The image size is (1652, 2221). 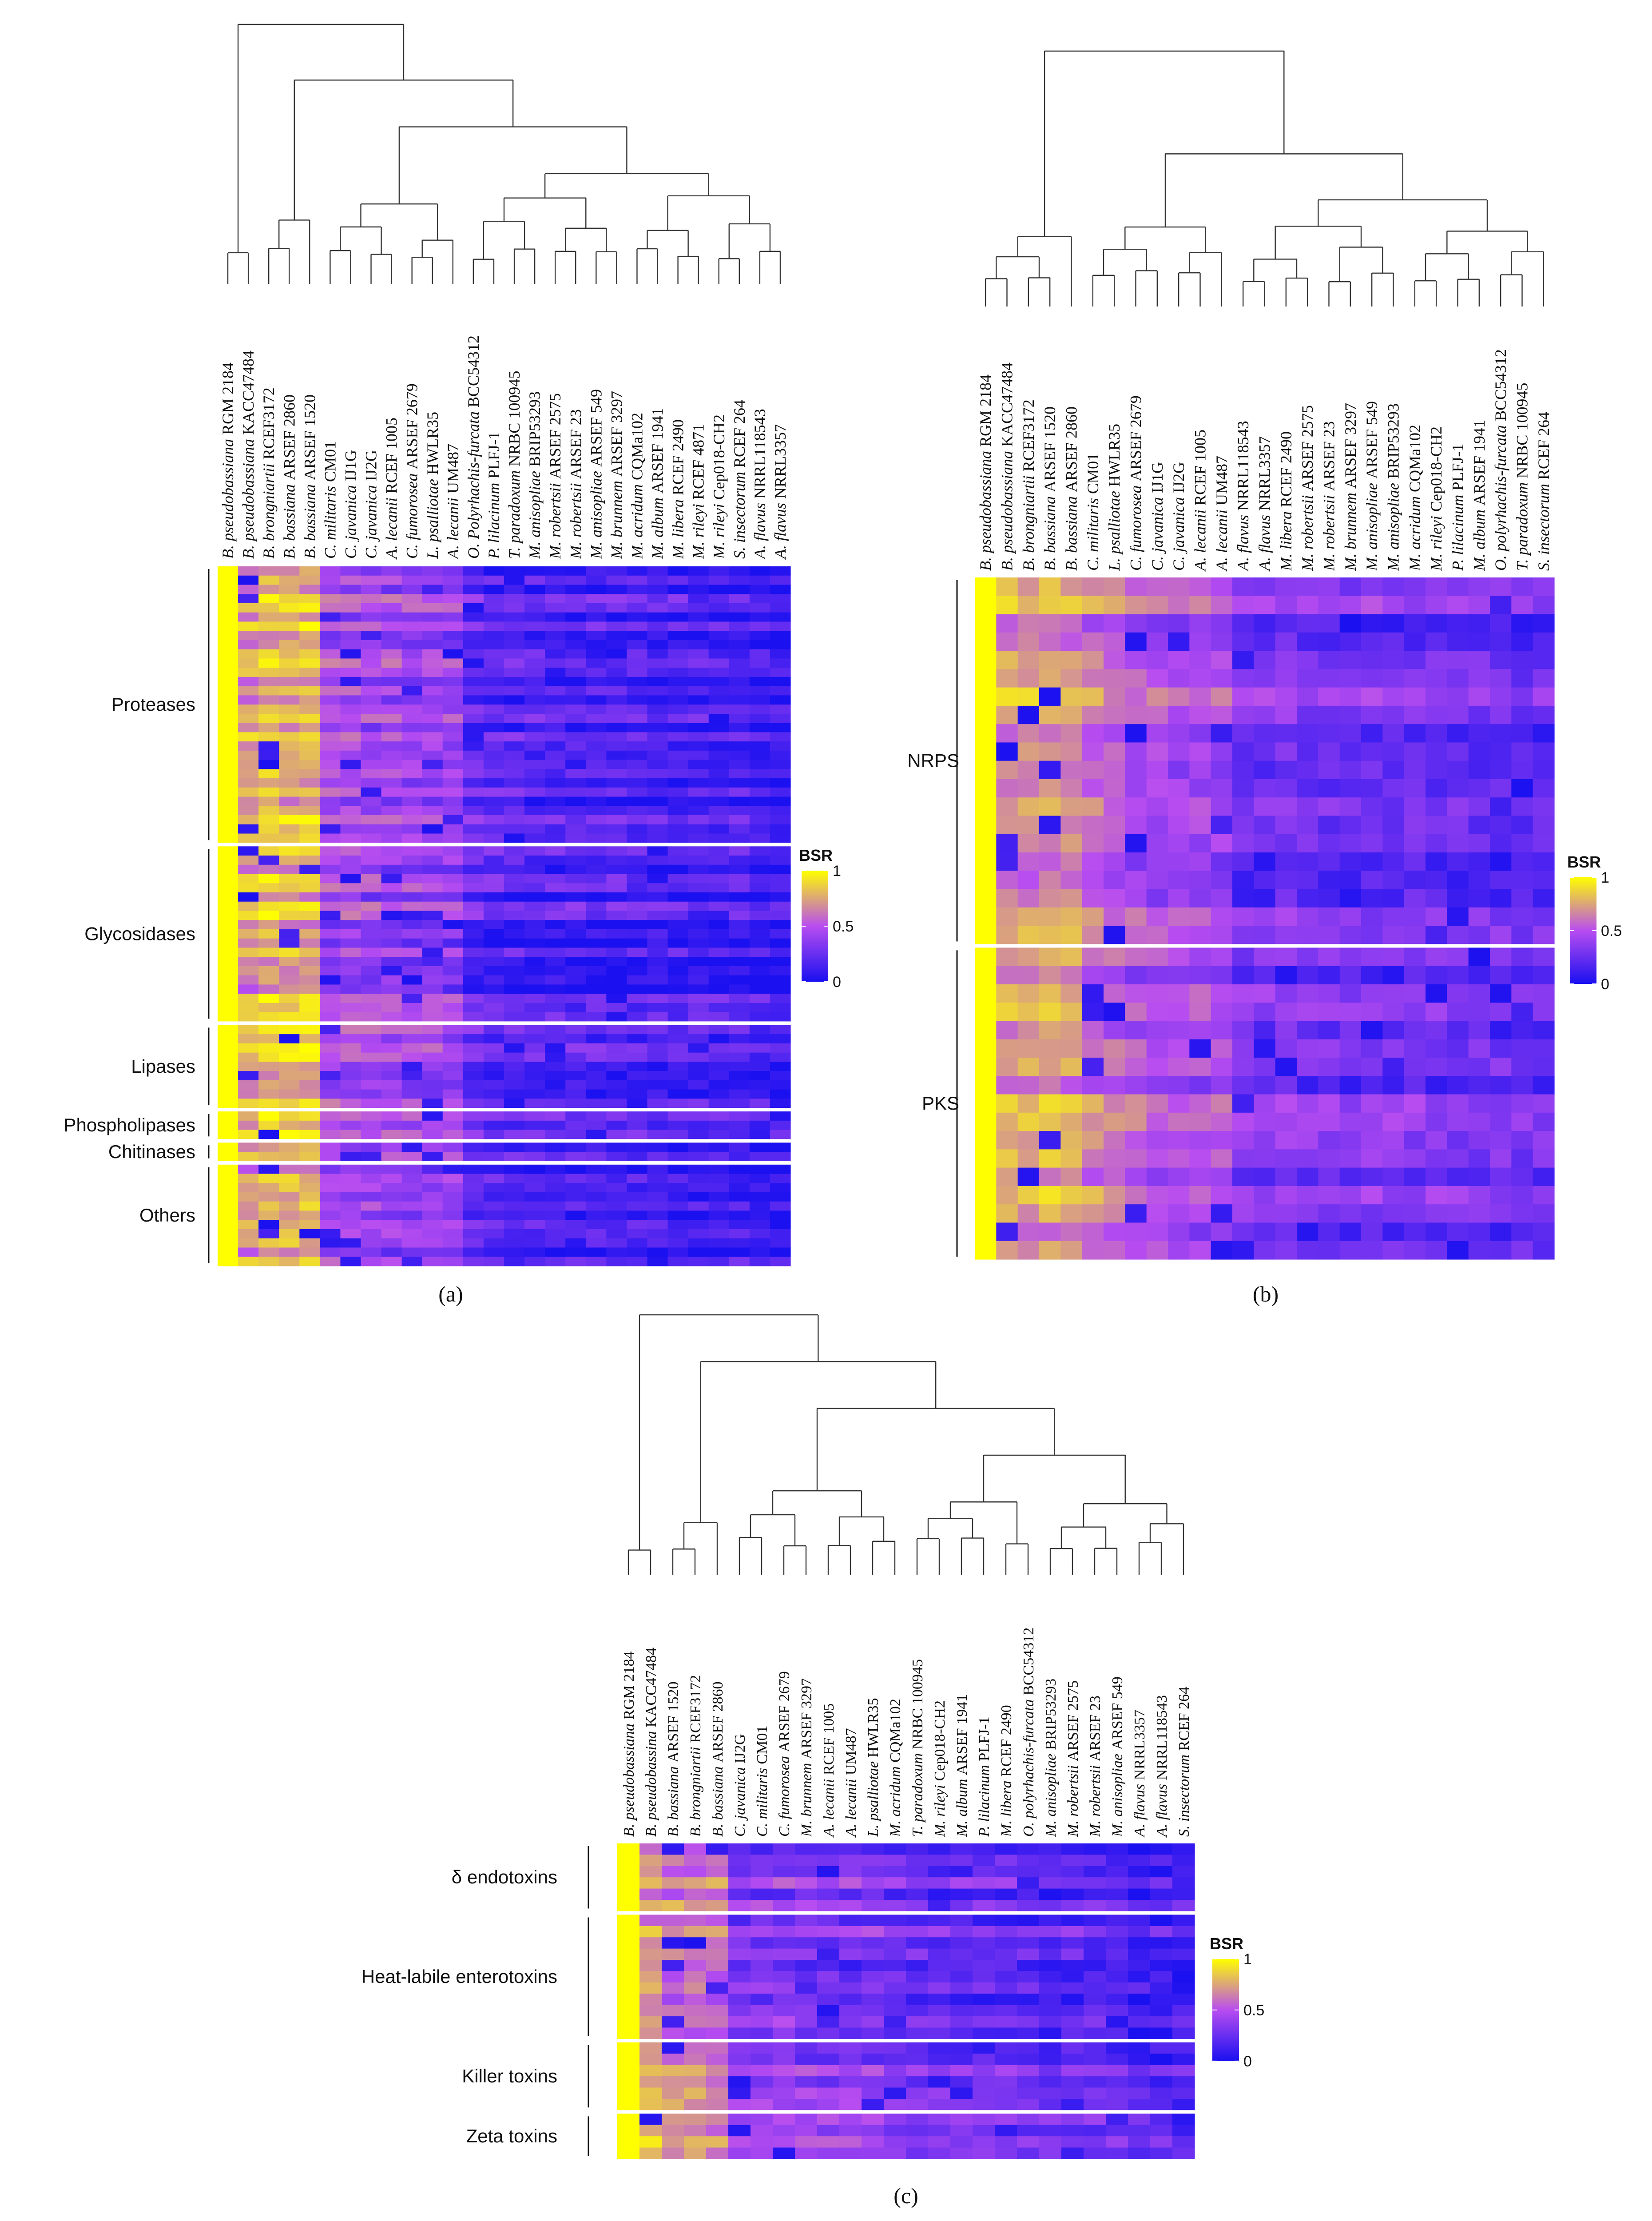 I want to click on taxon-label: B. pseudobassiana RGM 2184, so click(x=629, y=1744).